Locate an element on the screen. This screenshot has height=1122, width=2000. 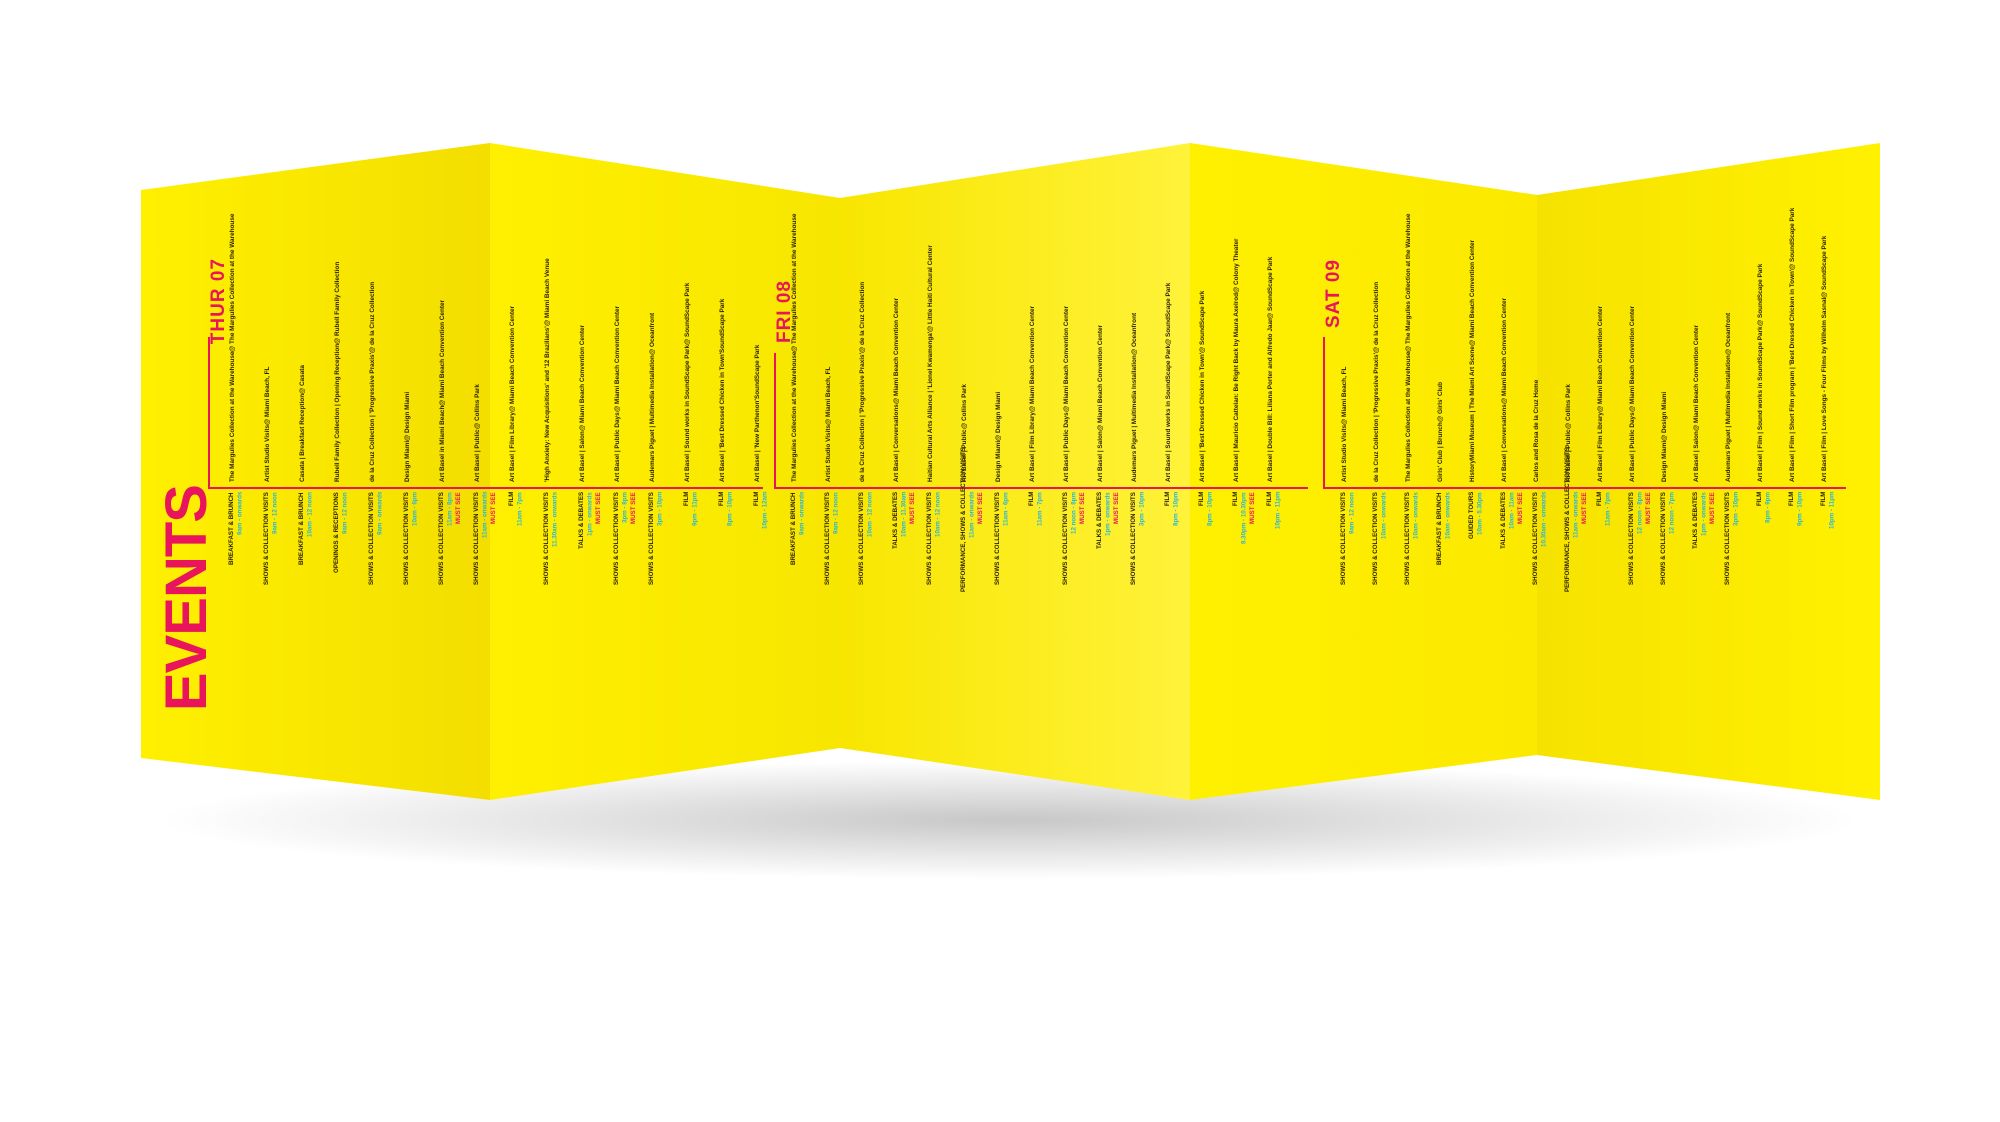
fri-category-11: FILM 8pm - 10pm is located at coordinates (1172, 509).